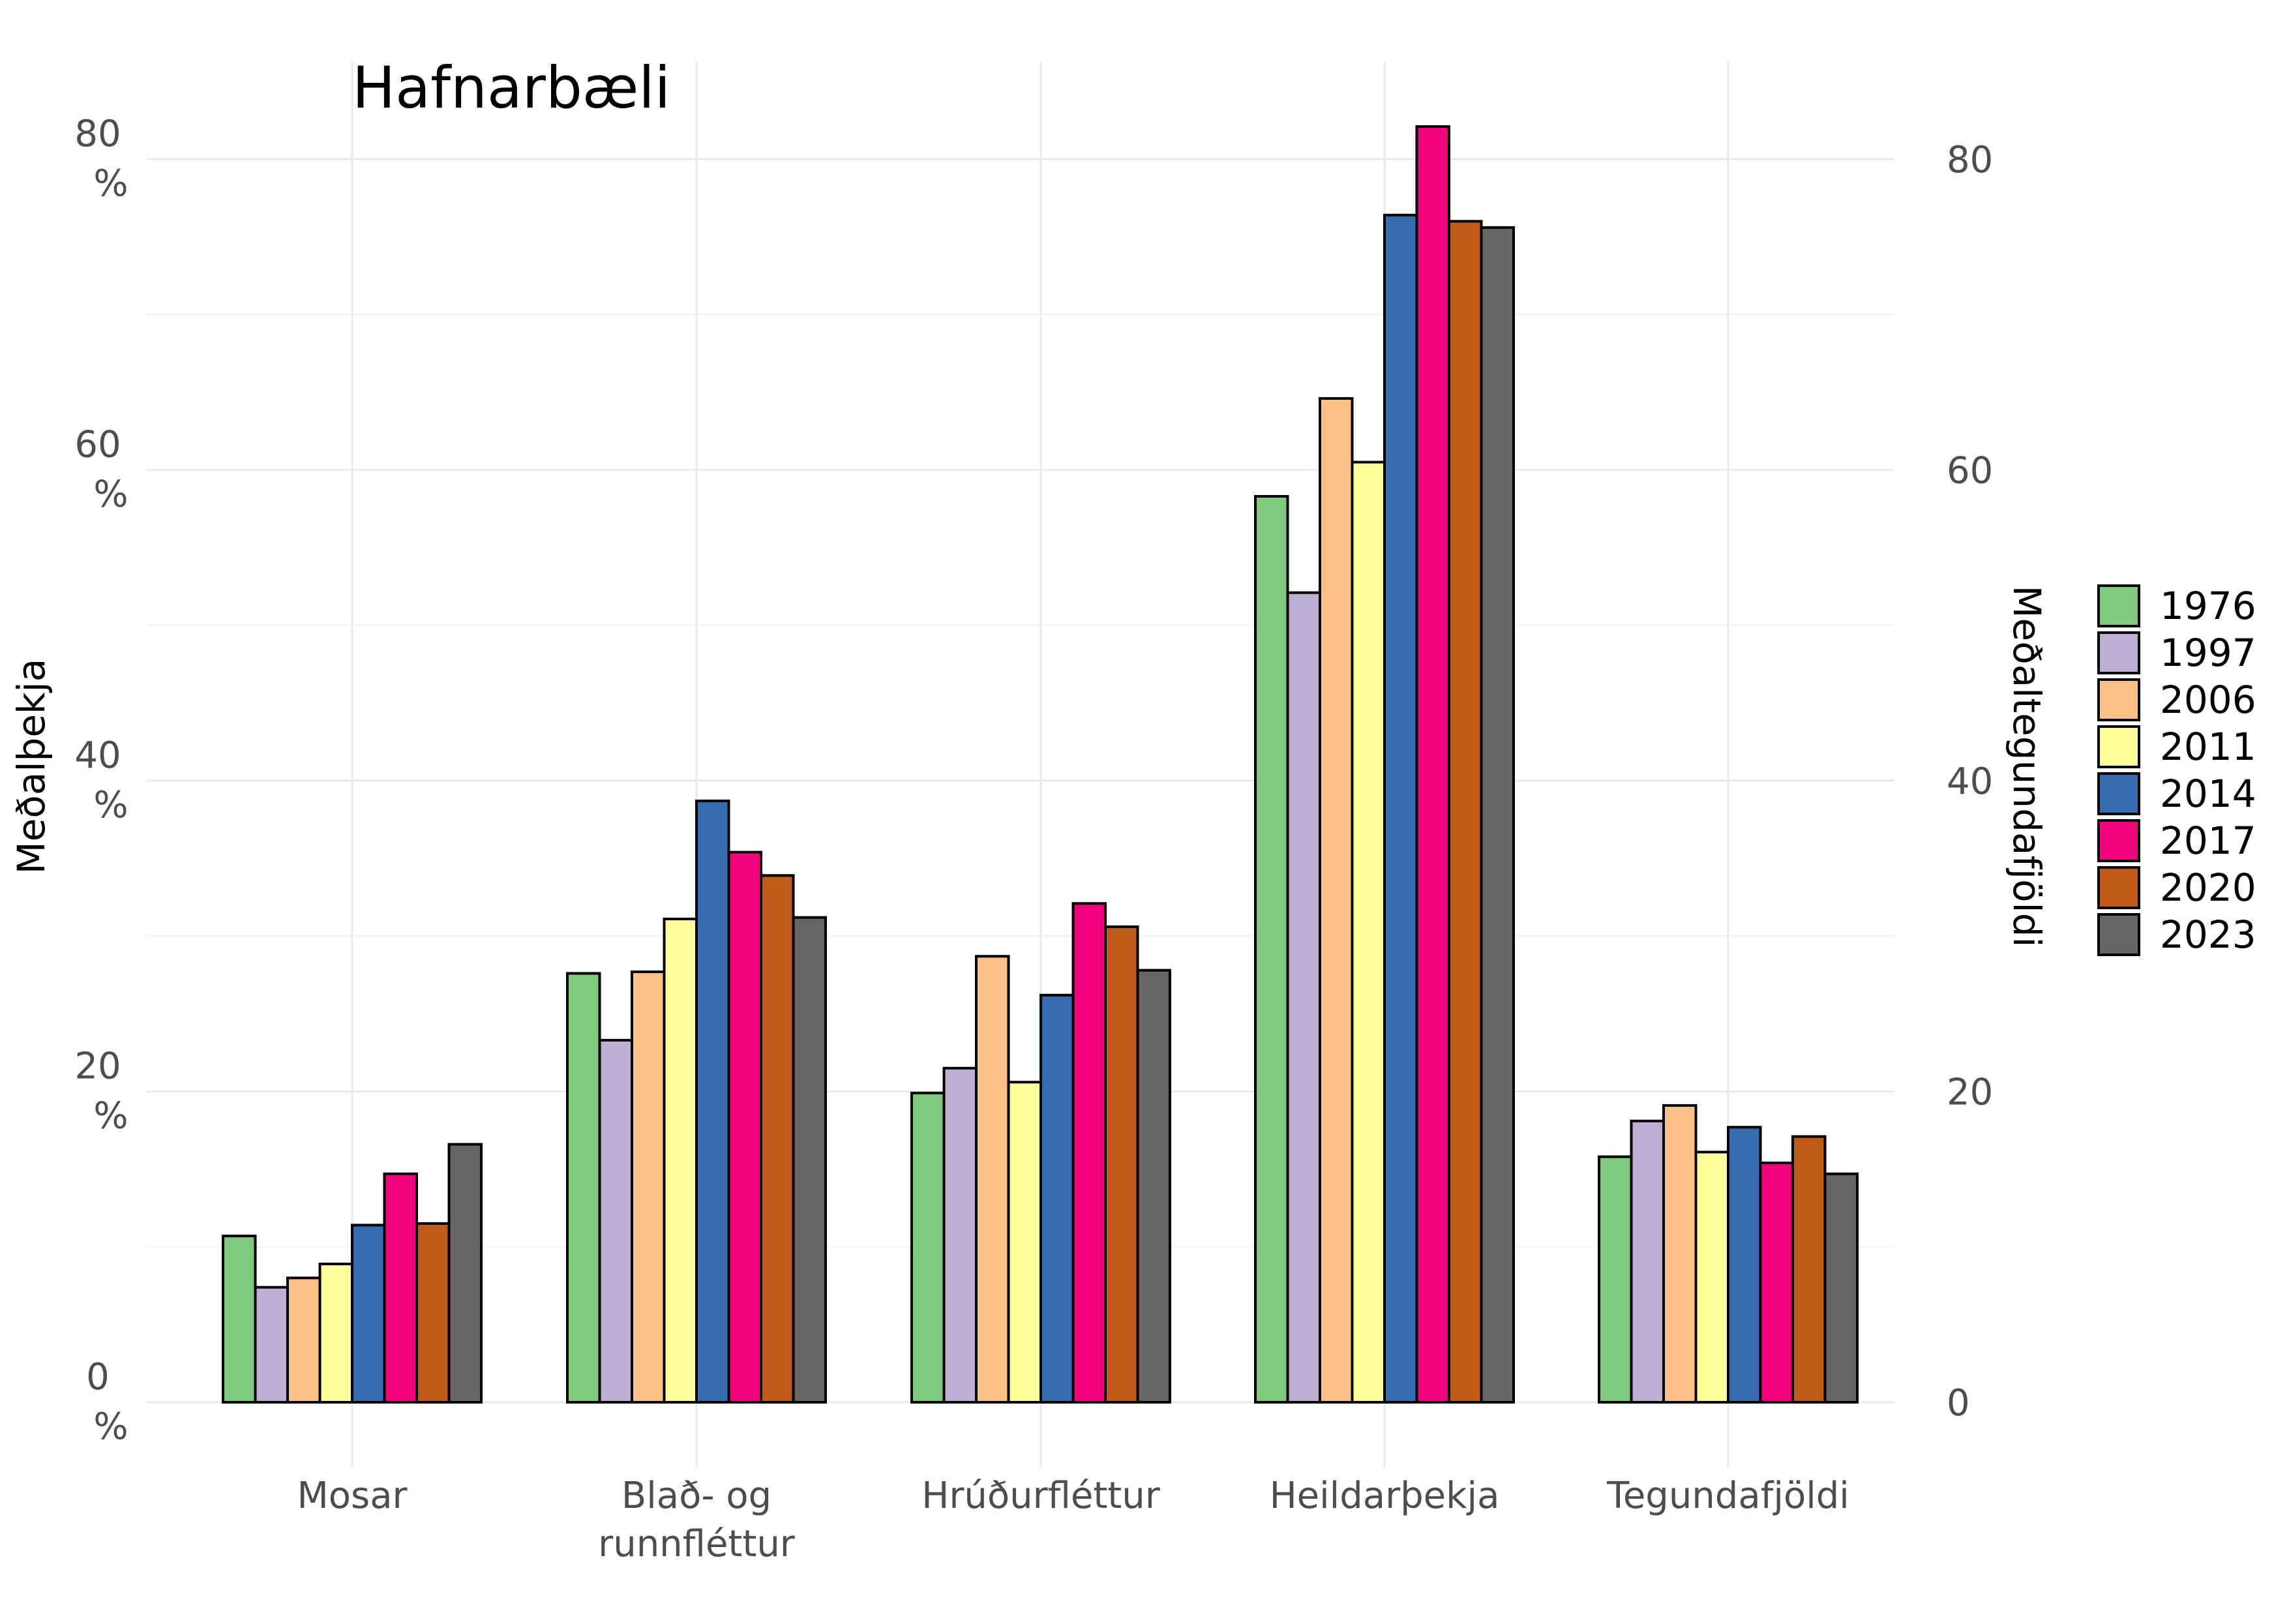 Image resolution: width=2289 pixels, height=1624 pixels. I want to click on legend-label: 1997, so click(2208, 653).